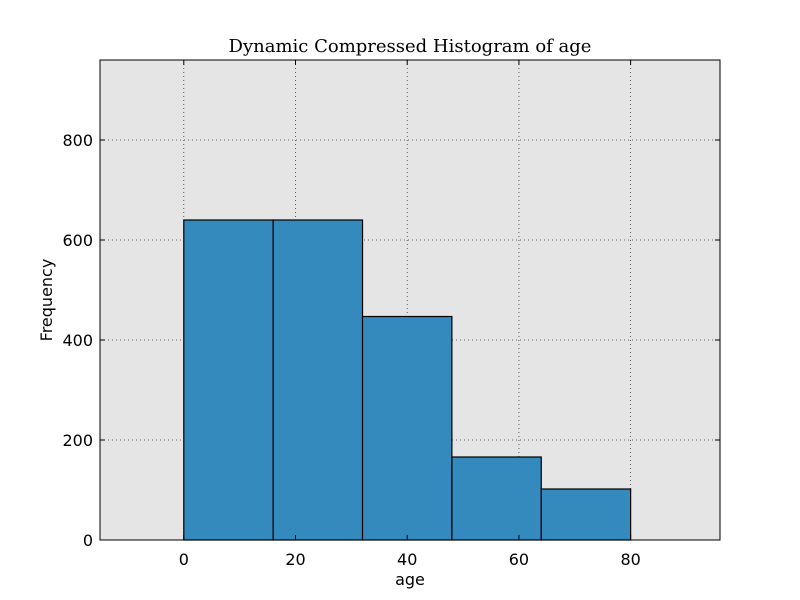  I want to click on chart-title: Dynamic Compressed Histogram of age, so click(410, 46).